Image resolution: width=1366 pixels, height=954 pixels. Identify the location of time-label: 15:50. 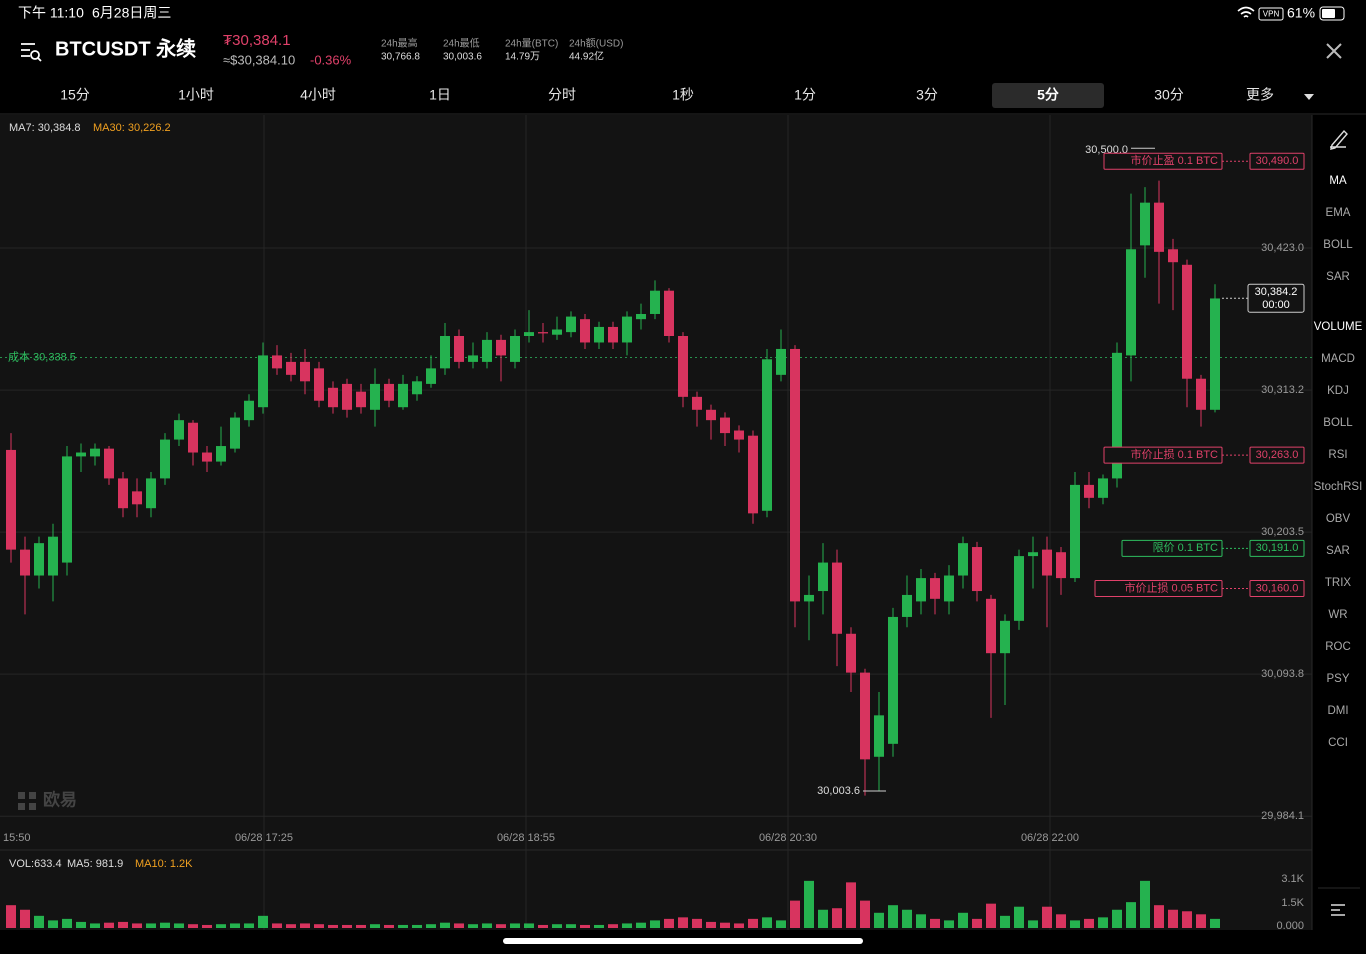
(17, 838).